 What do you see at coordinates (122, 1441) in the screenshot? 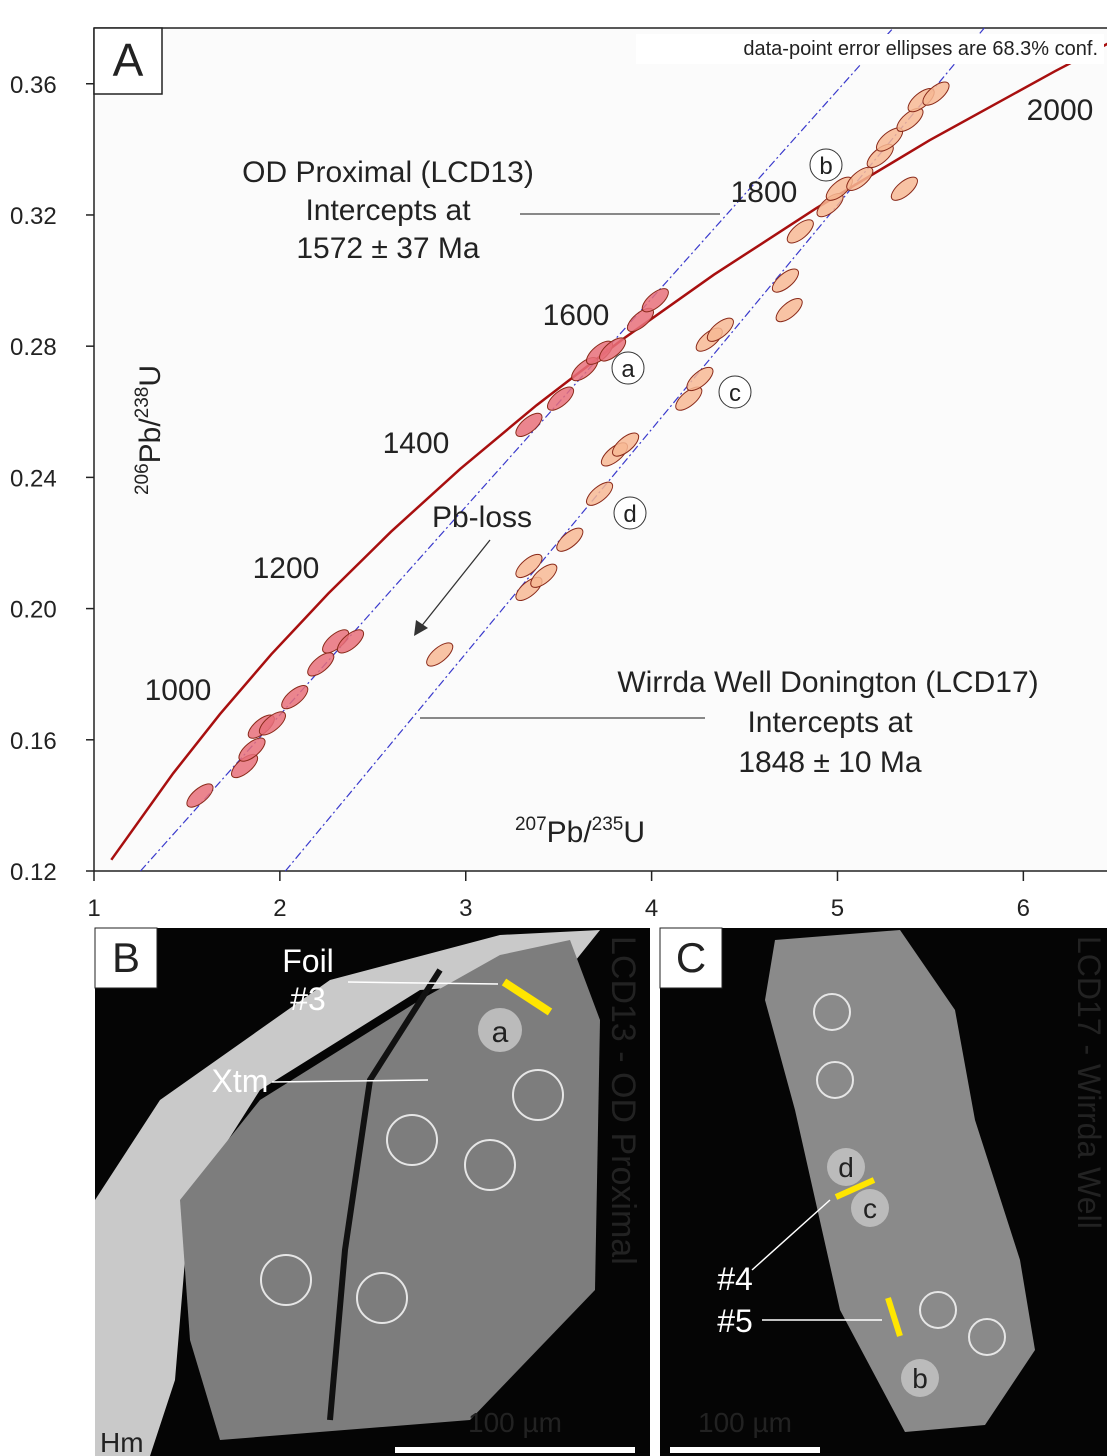
I see `label: Hm` at bounding box center [122, 1441].